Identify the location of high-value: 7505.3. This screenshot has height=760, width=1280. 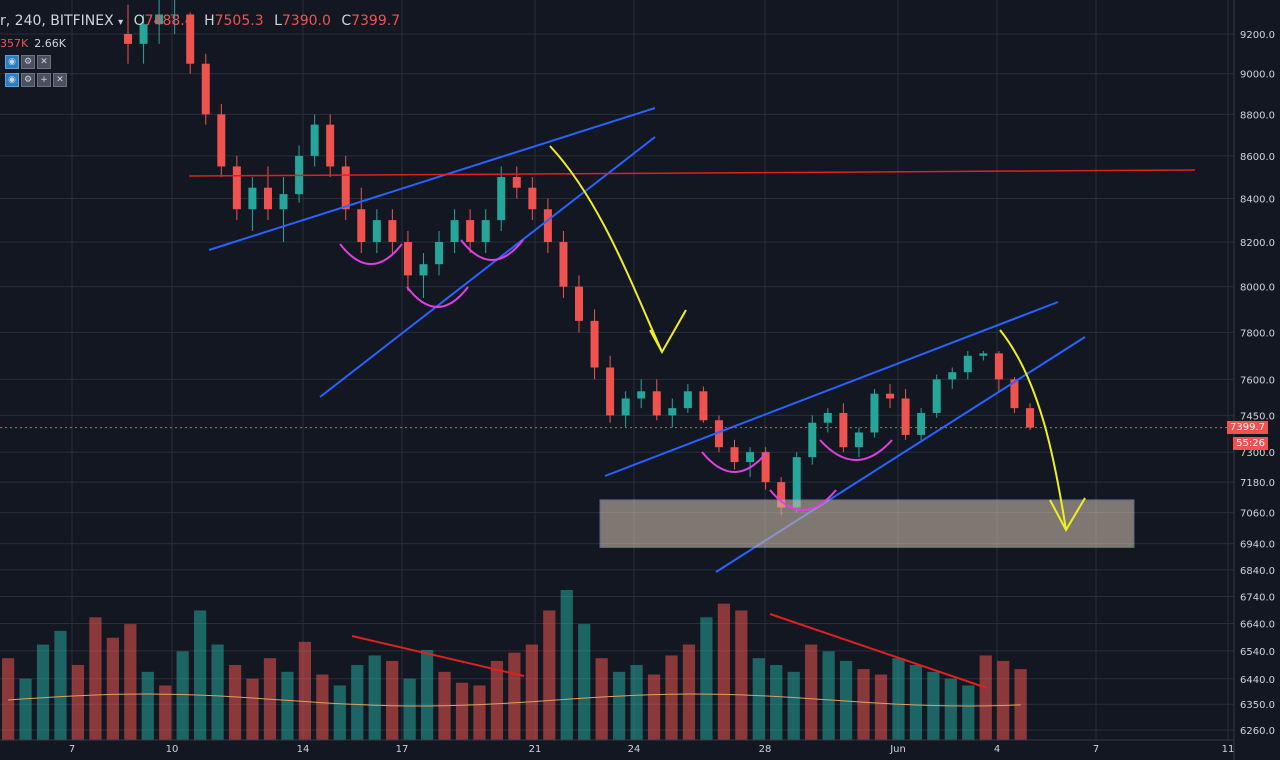
(239, 21).